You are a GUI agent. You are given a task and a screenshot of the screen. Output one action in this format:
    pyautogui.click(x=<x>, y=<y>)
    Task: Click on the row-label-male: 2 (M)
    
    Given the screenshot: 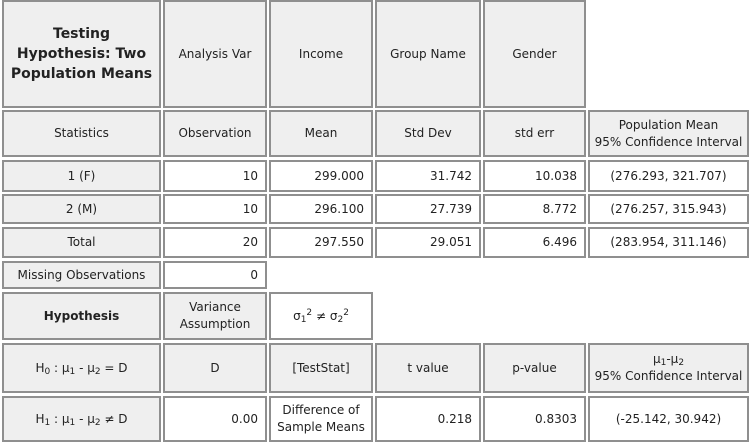 What is the action you would take?
    pyautogui.click(x=81, y=209)
    